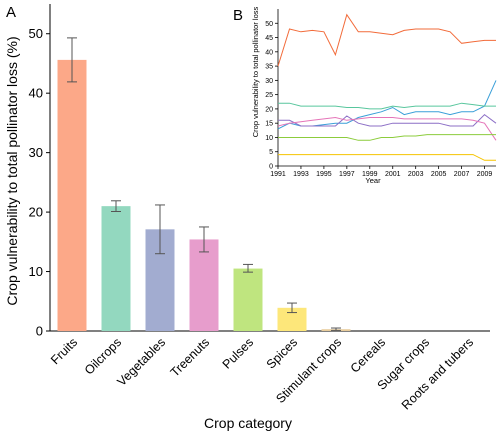  I want to click on panel-b-y-tick-label: 45, so click(269, 38).